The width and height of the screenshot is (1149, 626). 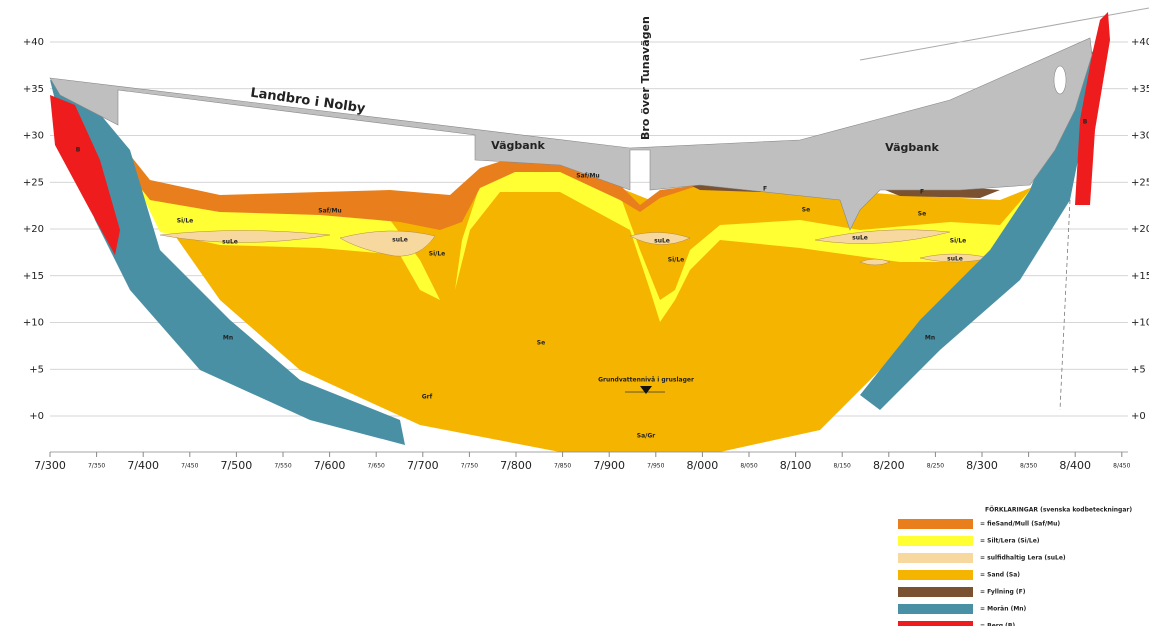 What do you see at coordinates (50, 465) in the screenshot?
I see `x-tick-label: 7/300` at bounding box center [50, 465].